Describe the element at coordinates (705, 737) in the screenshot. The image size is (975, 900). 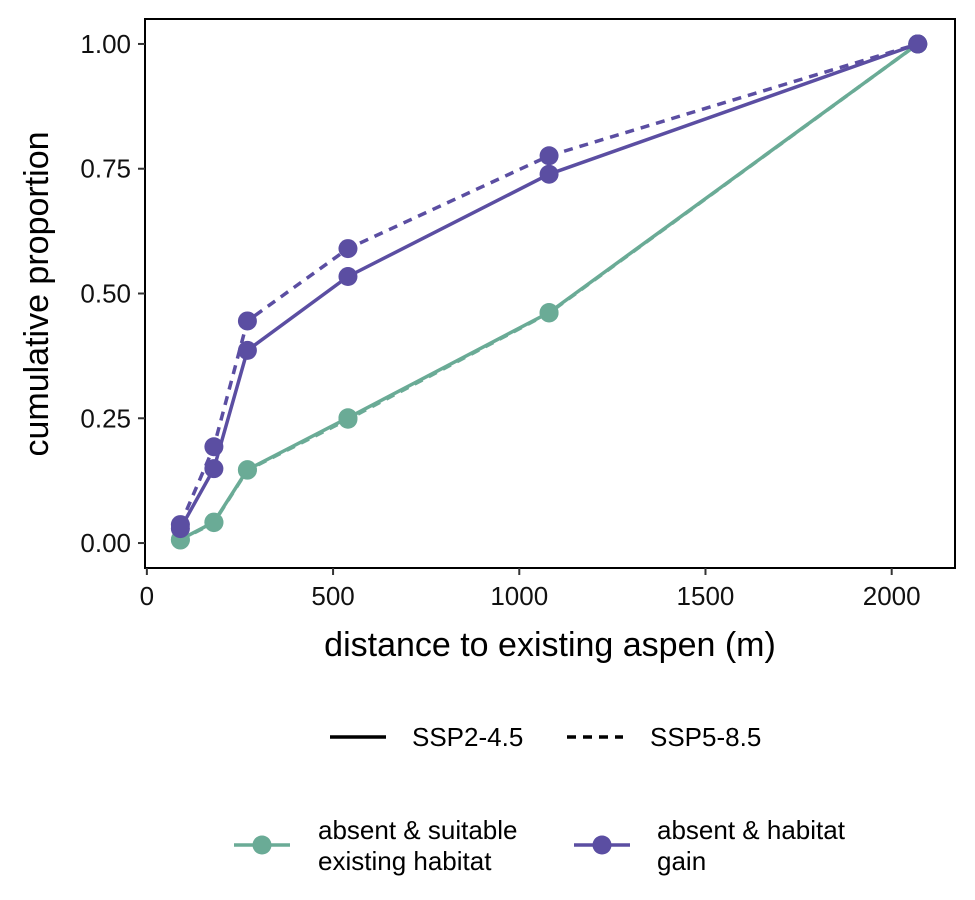
I see `scenario-legend-label-1: SSP5-8.5` at that location.